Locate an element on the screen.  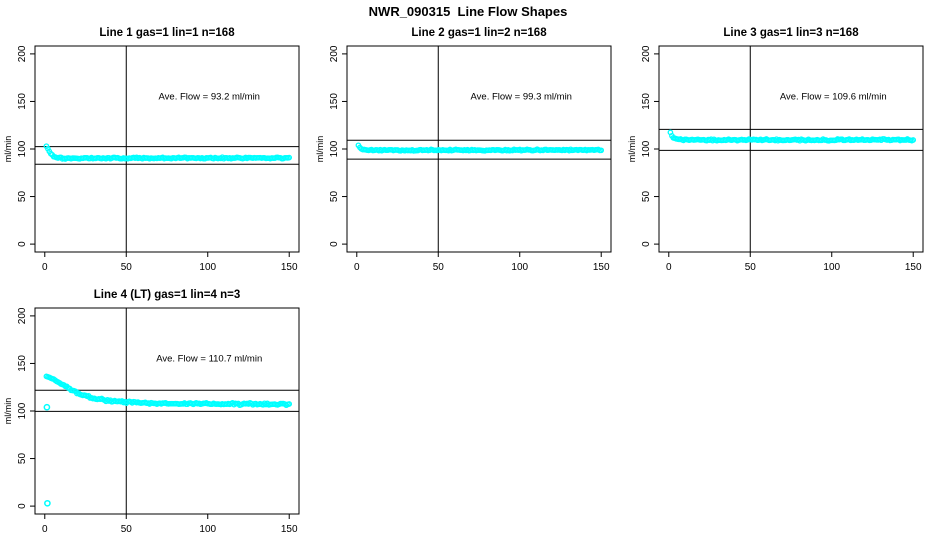
figure-title: NWR_090315 Line Flow Shapes is located at coordinates (468, 11).